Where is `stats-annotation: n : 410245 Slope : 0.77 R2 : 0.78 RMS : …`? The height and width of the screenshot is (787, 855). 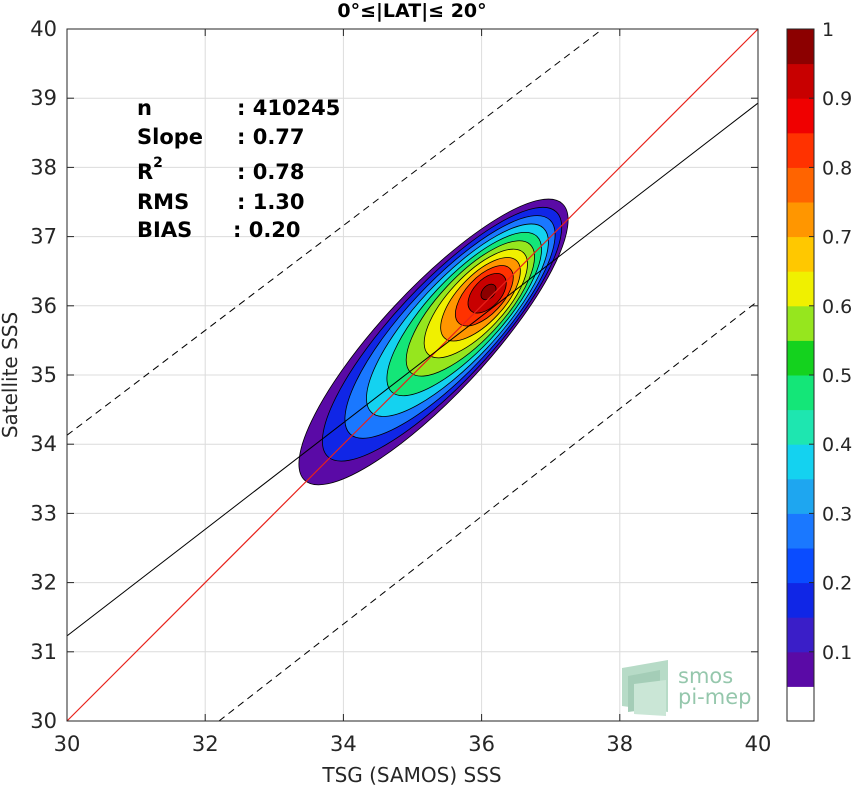
stats-annotation: n : 410245 Slope : 0.77 R2 : 0.78 RMS : … is located at coordinates (238, 169).